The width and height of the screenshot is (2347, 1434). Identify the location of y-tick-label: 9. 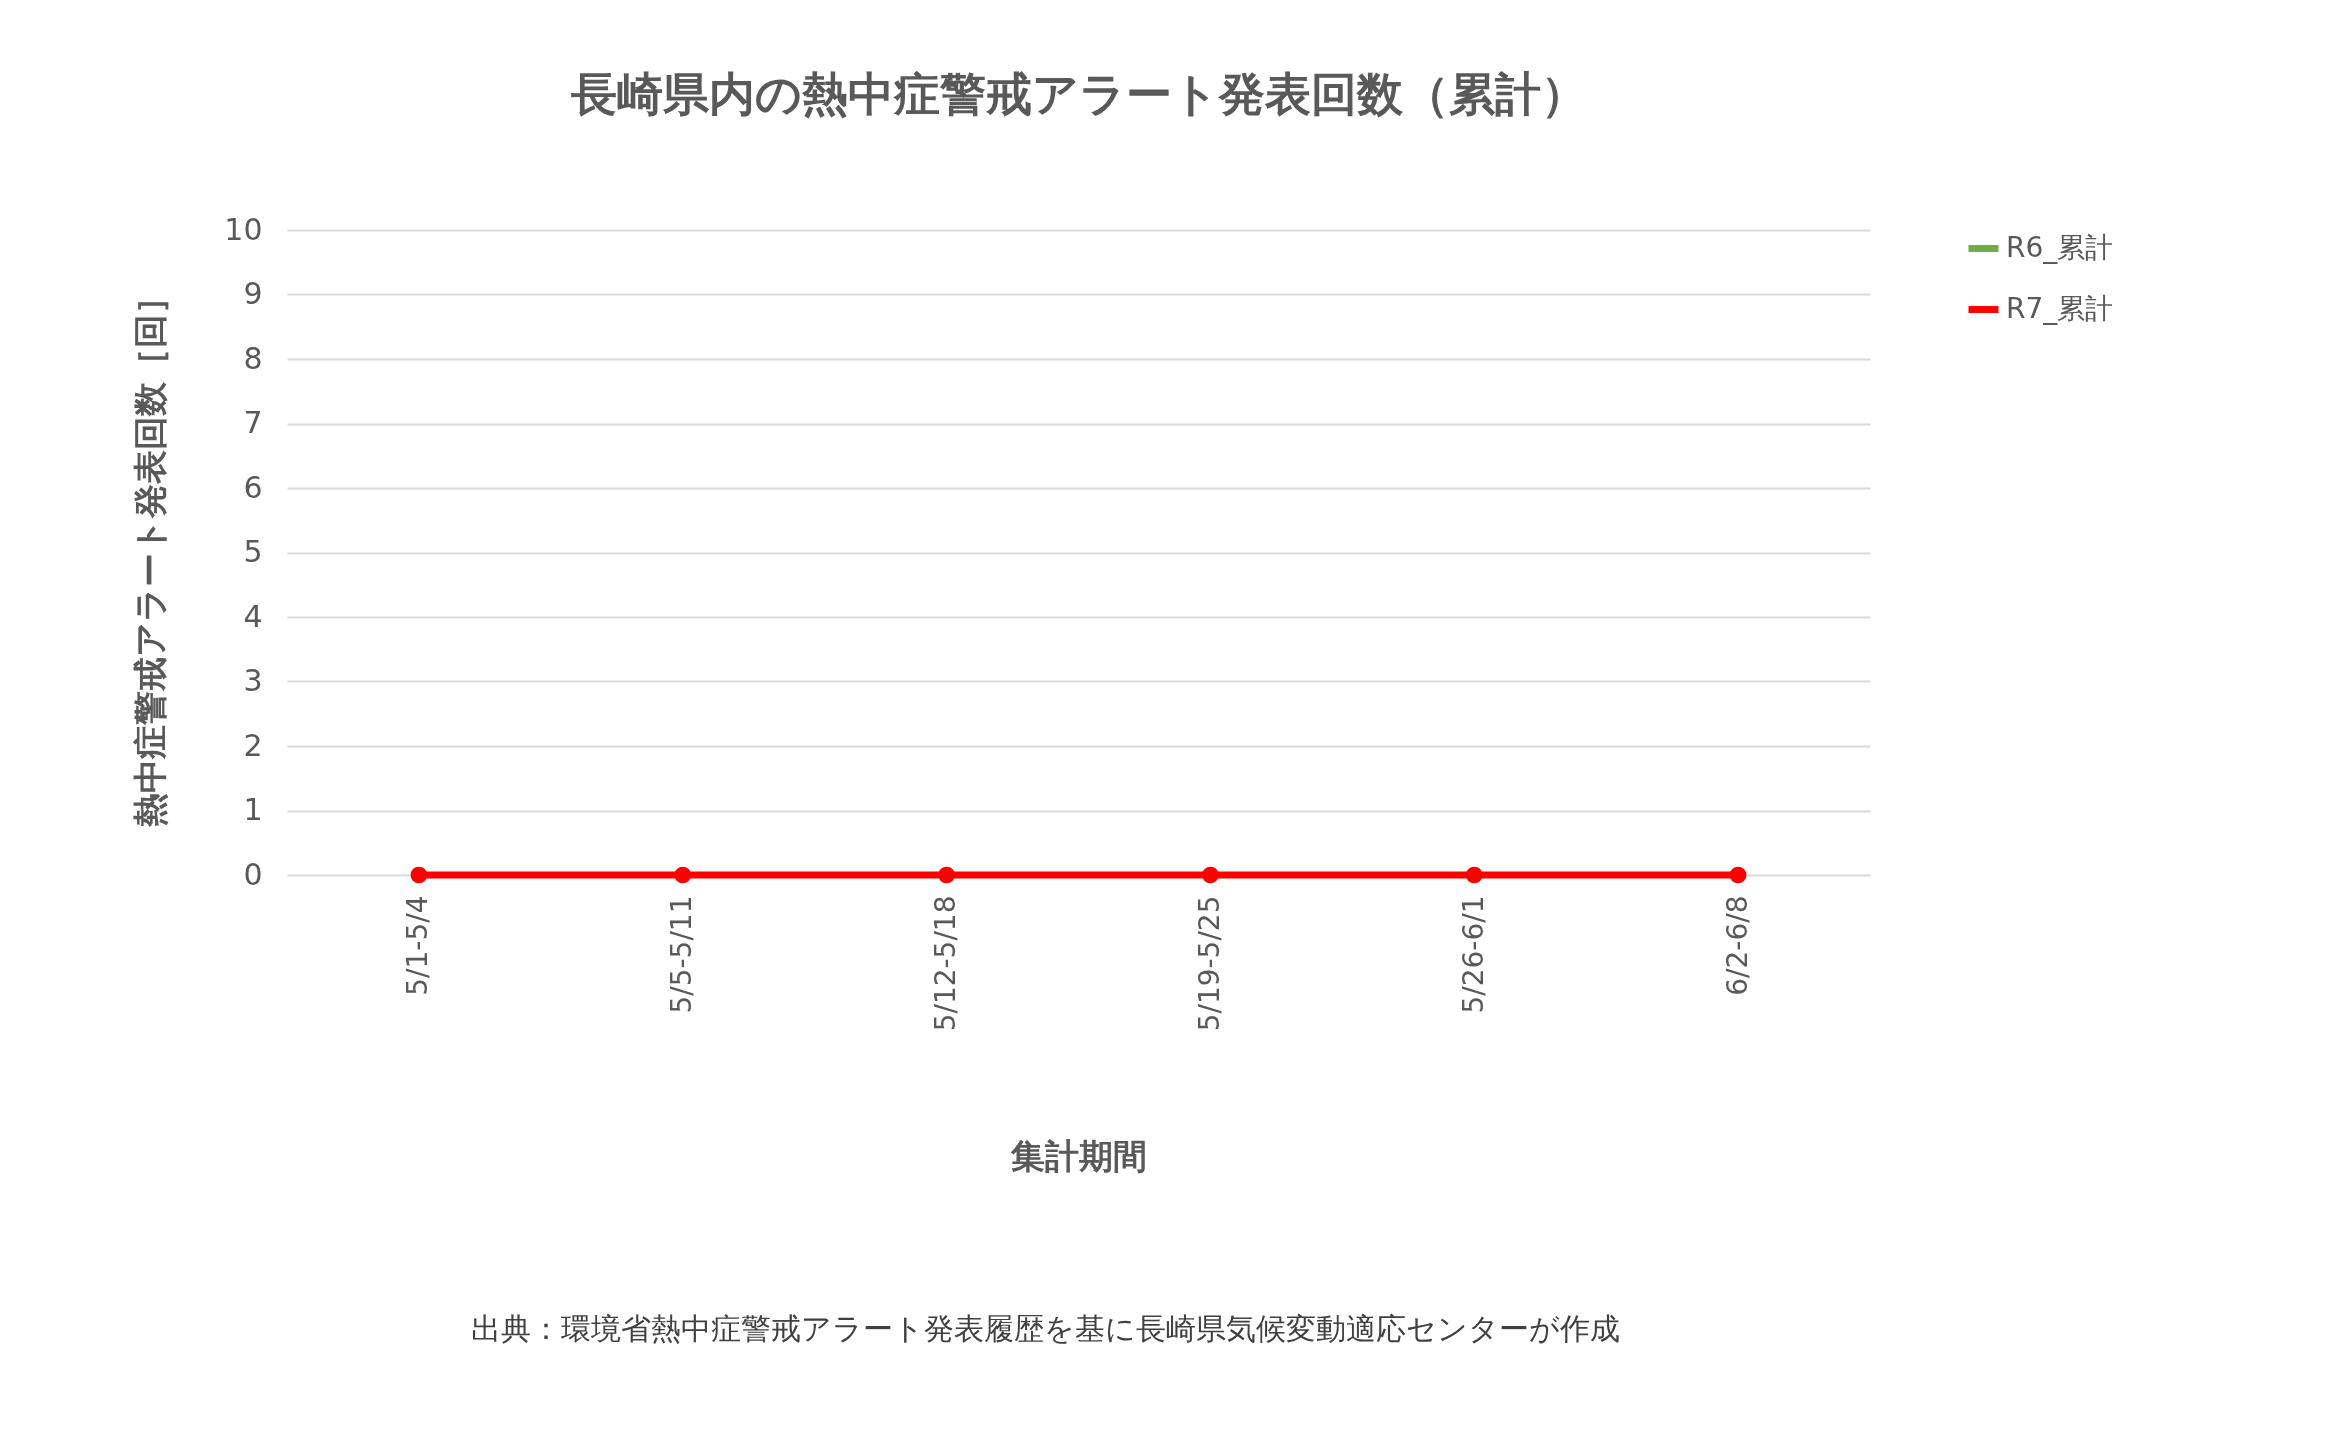
(253, 293).